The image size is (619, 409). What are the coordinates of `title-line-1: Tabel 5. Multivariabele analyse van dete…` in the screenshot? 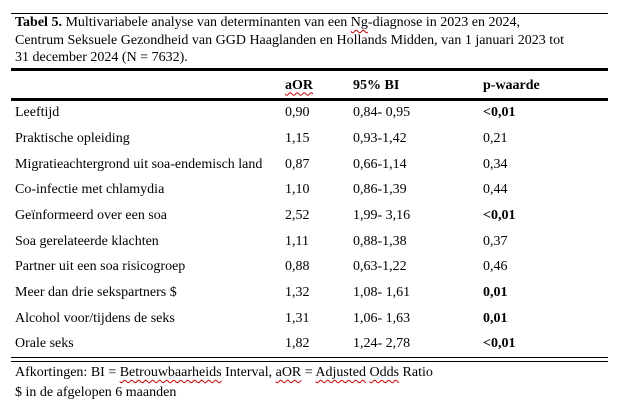 It's located at (313, 23).